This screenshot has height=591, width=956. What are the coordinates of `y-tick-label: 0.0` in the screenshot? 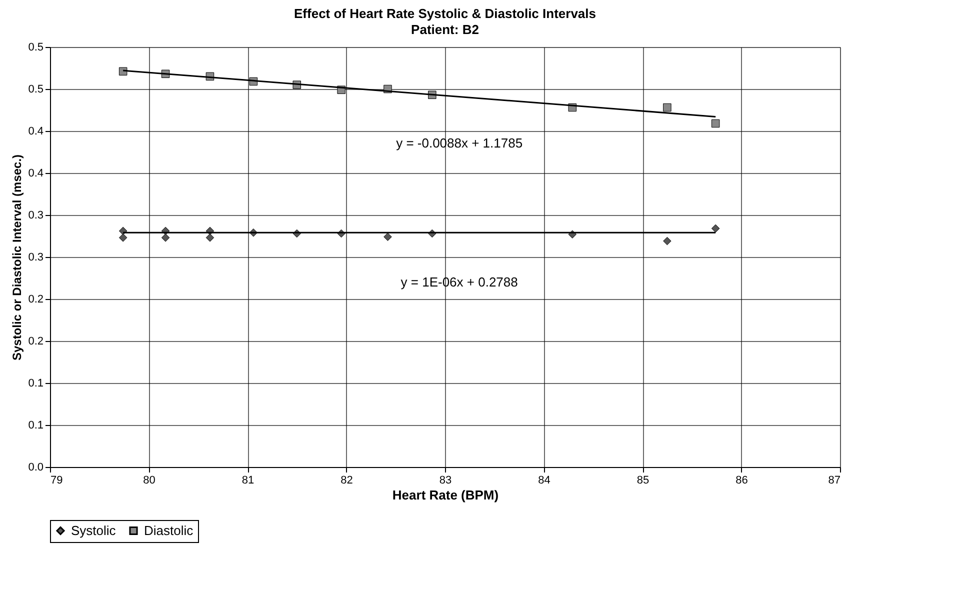 It's located at (36, 468).